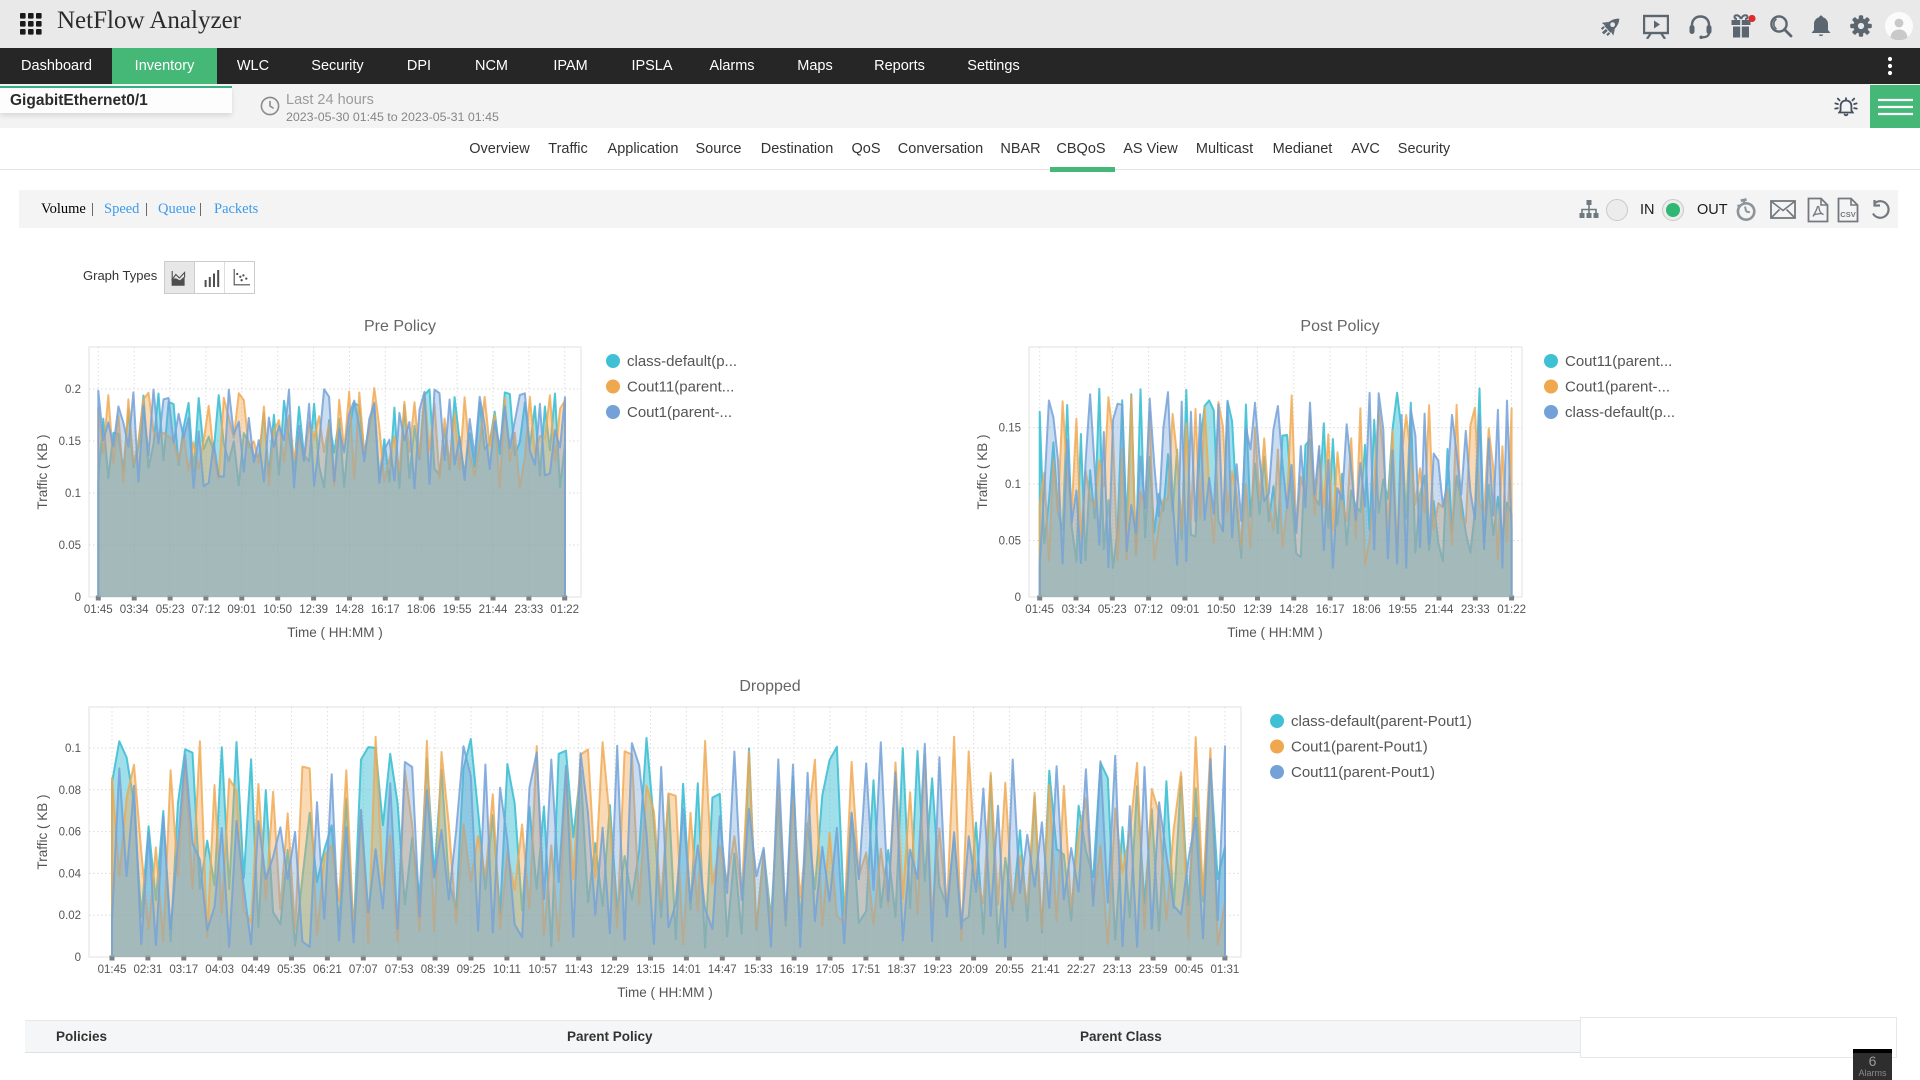  What do you see at coordinates (758, 970) in the screenshot?
I see `svg-text: 15:33` at bounding box center [758, 970].